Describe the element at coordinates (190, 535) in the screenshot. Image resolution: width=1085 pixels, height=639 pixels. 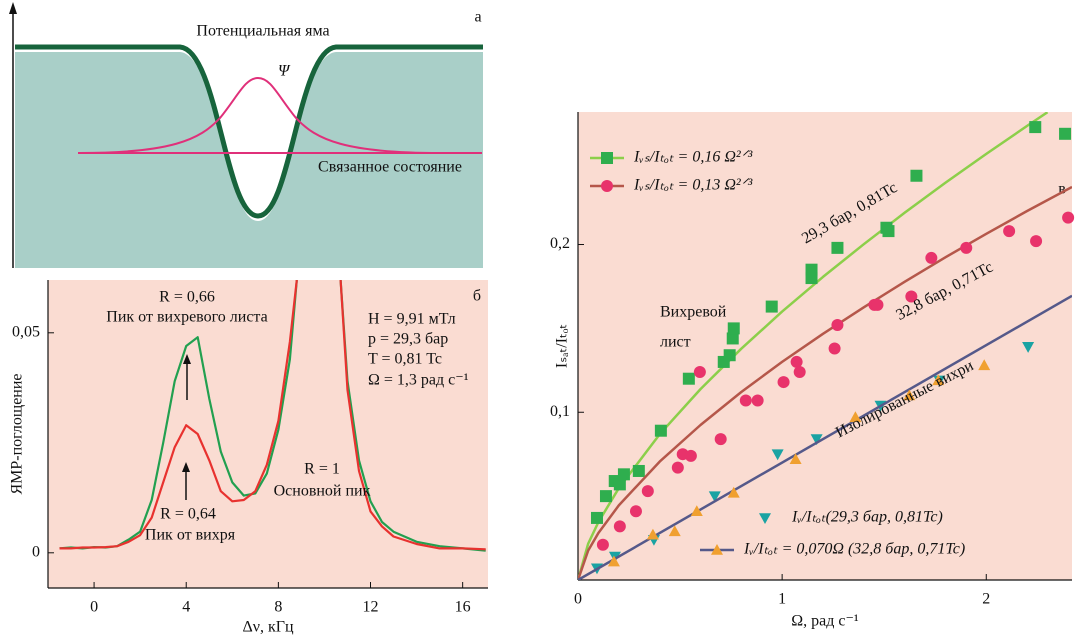
I see `annotation: Пик от вихря` at that location.